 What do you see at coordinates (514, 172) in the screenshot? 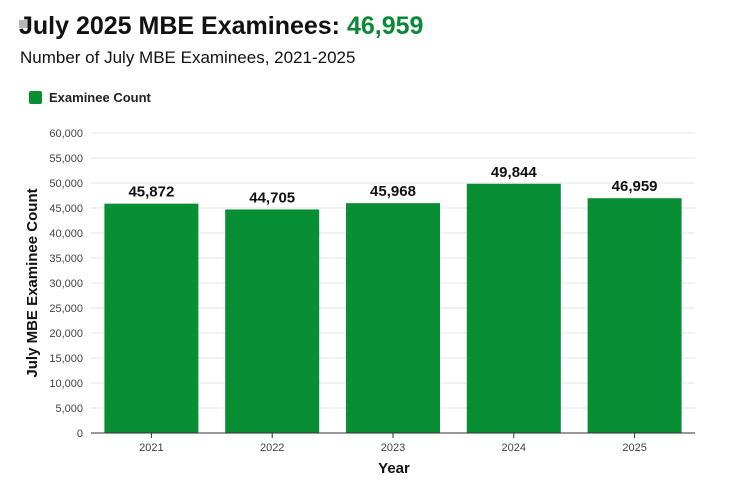
I see `data-label: 49,844` at bounding box center [514, 172].